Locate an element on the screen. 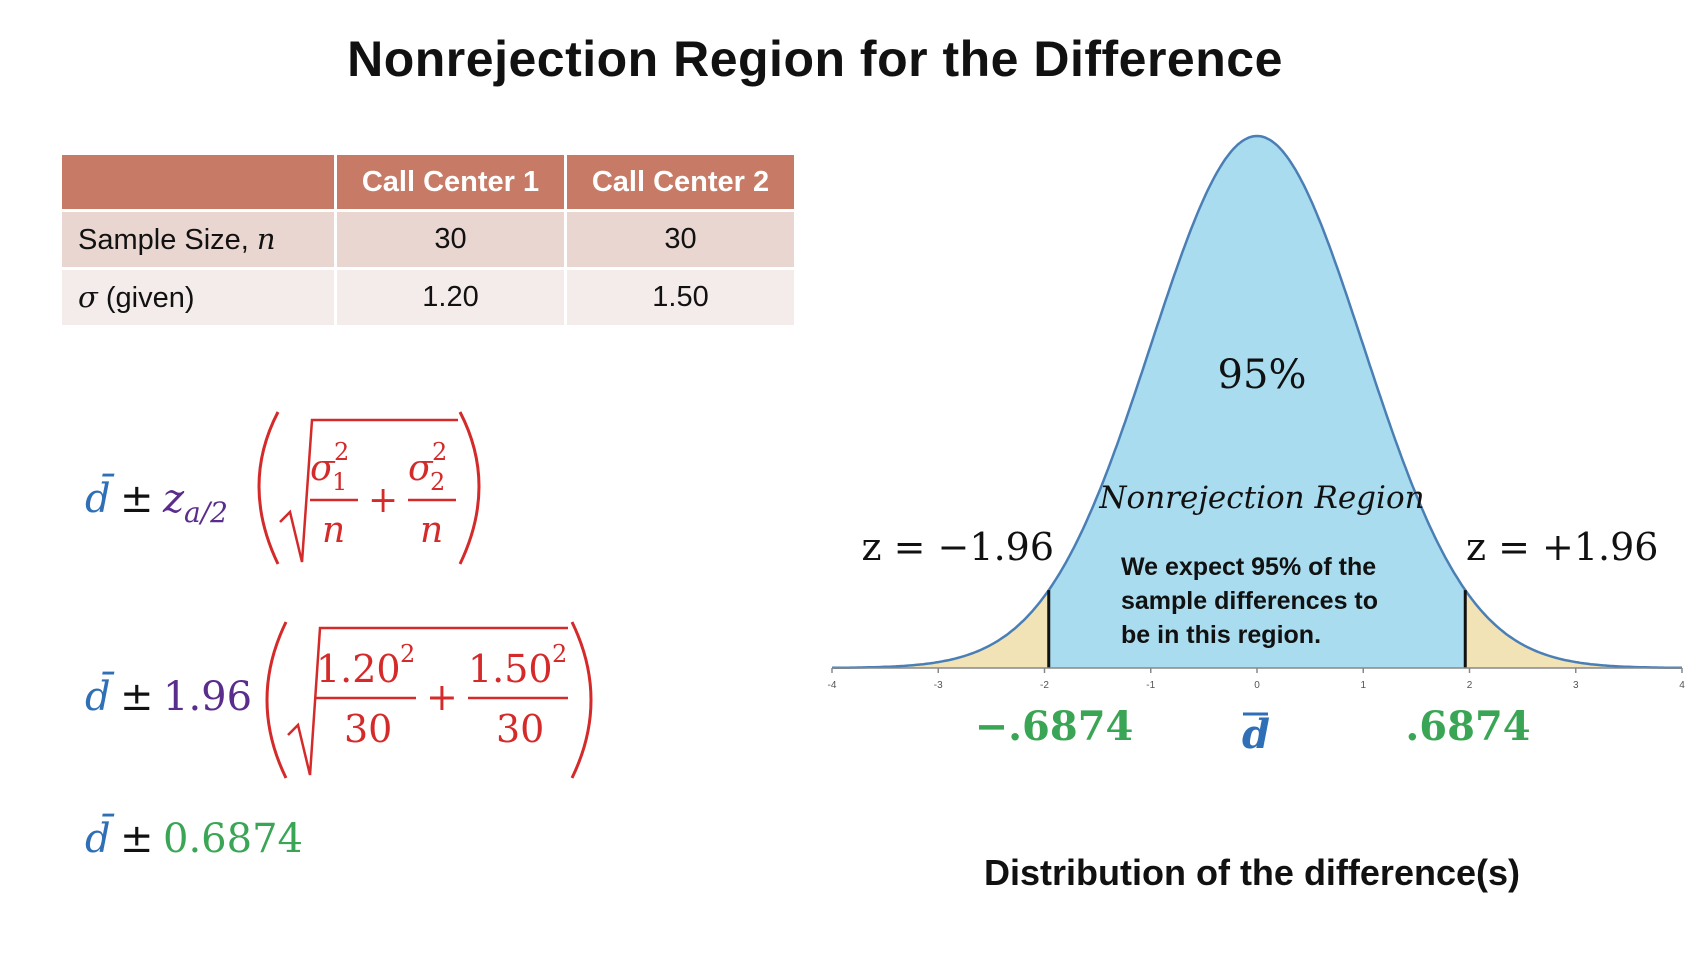 This screenshot has height=956, width=1688. table-header-blank is located at coordinates (199, 182).